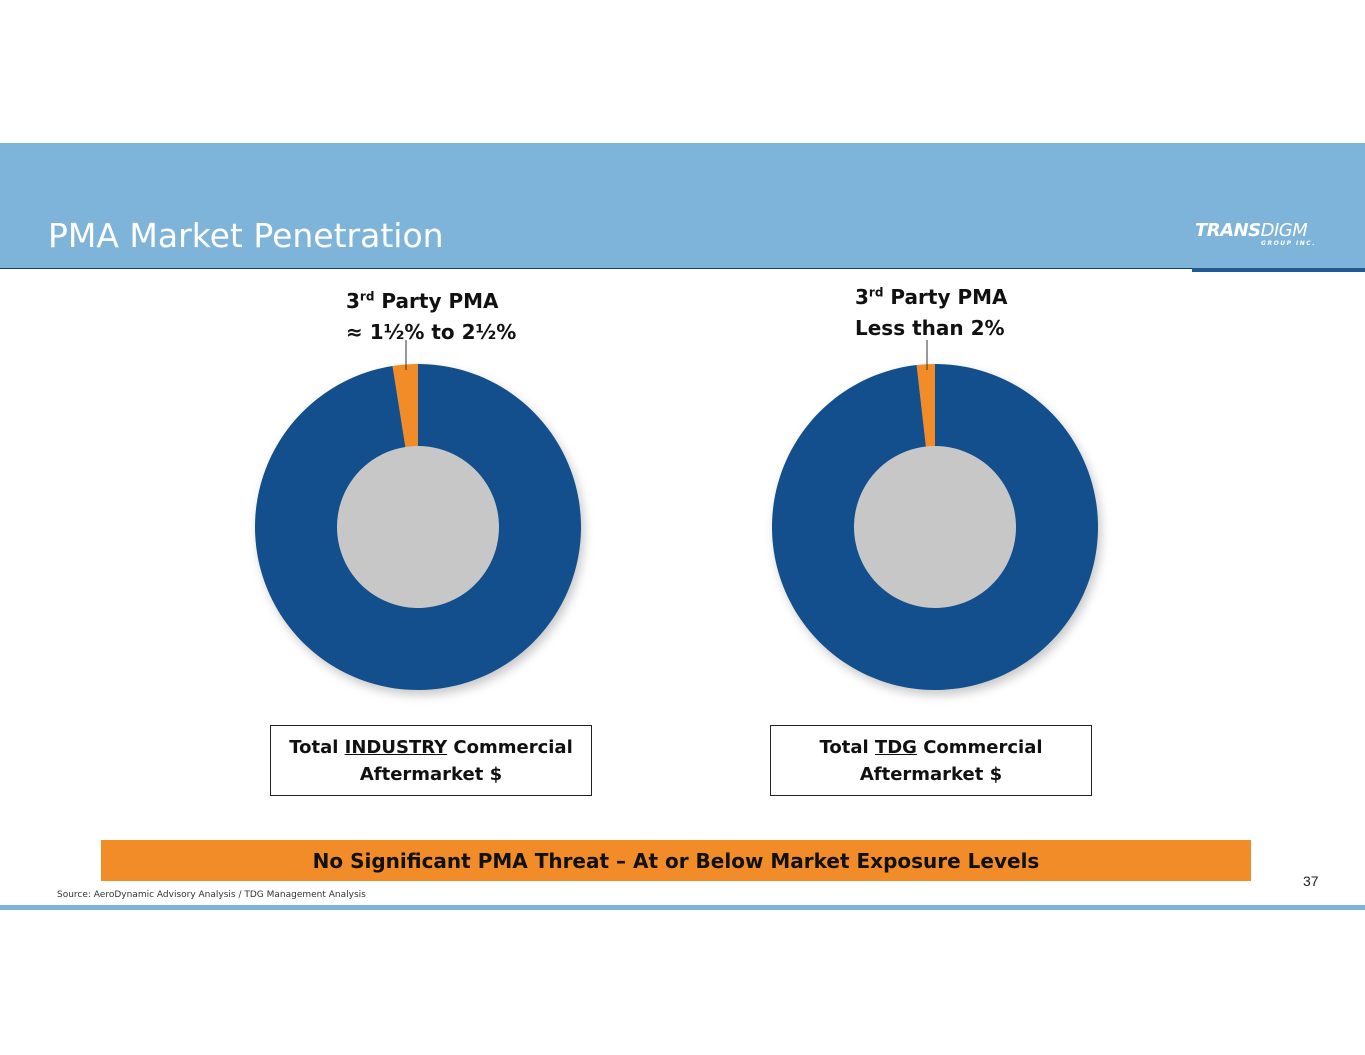  I want to click on tdg-donut-chart, so click(936, 517).